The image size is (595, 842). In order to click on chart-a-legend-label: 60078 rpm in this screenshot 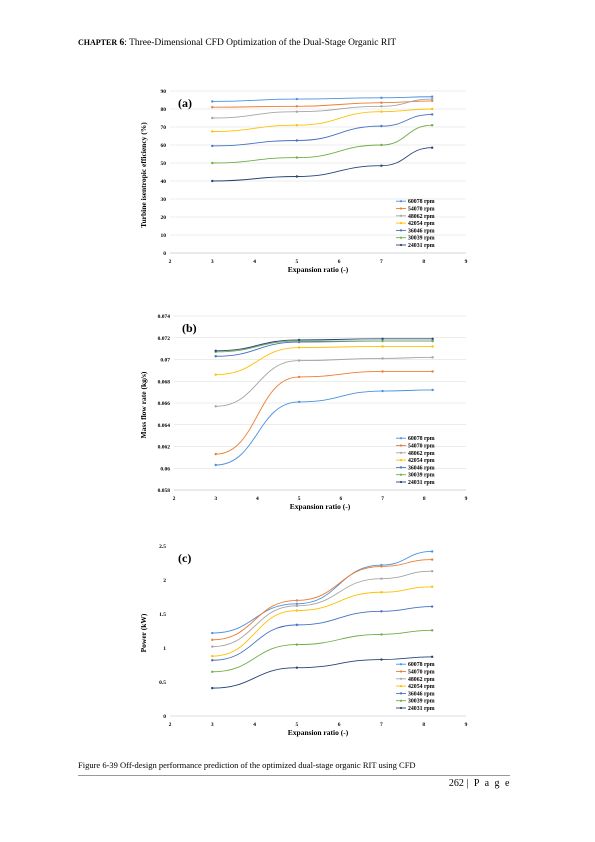, I will do `click(421, 202)`.